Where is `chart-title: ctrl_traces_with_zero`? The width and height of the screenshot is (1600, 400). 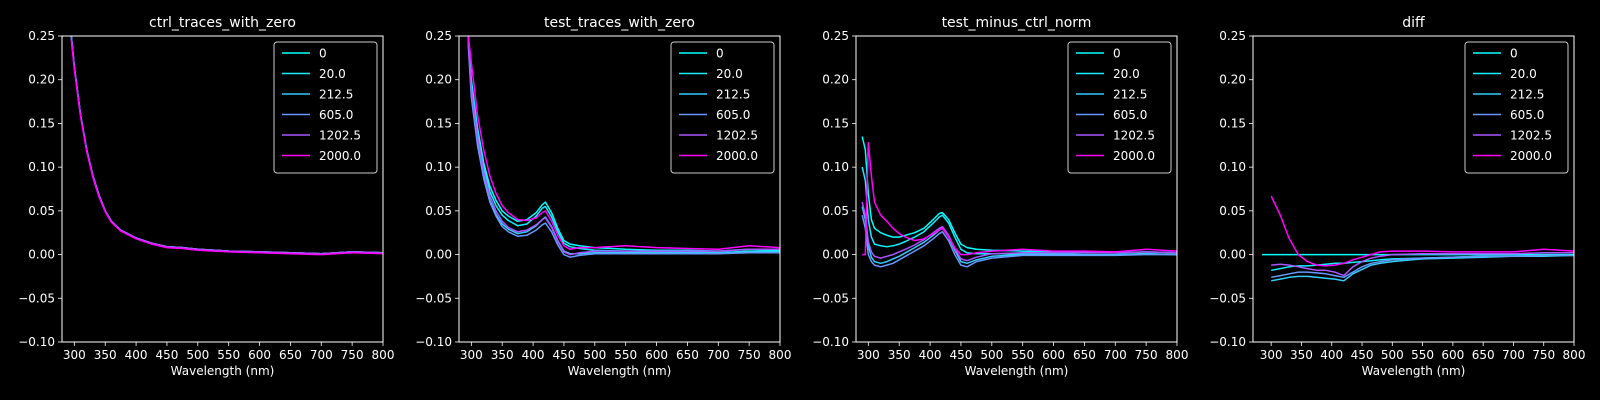 chart-title: ctrl_traces_with_zero is located at coordinates (222, 23).